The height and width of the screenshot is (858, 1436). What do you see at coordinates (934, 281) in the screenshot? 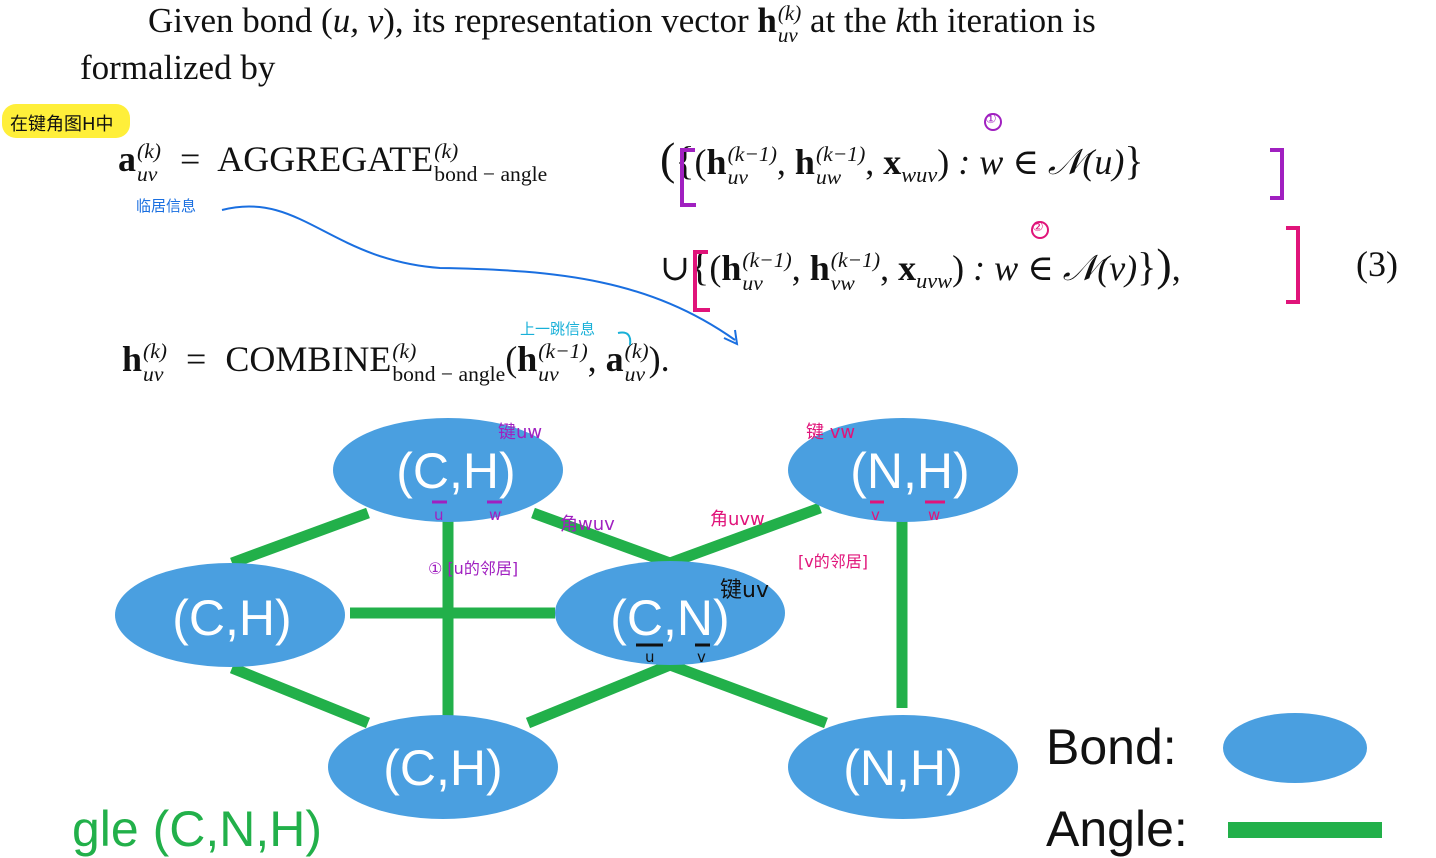
I see `sub: uvw` at bounding box center [934, 281].